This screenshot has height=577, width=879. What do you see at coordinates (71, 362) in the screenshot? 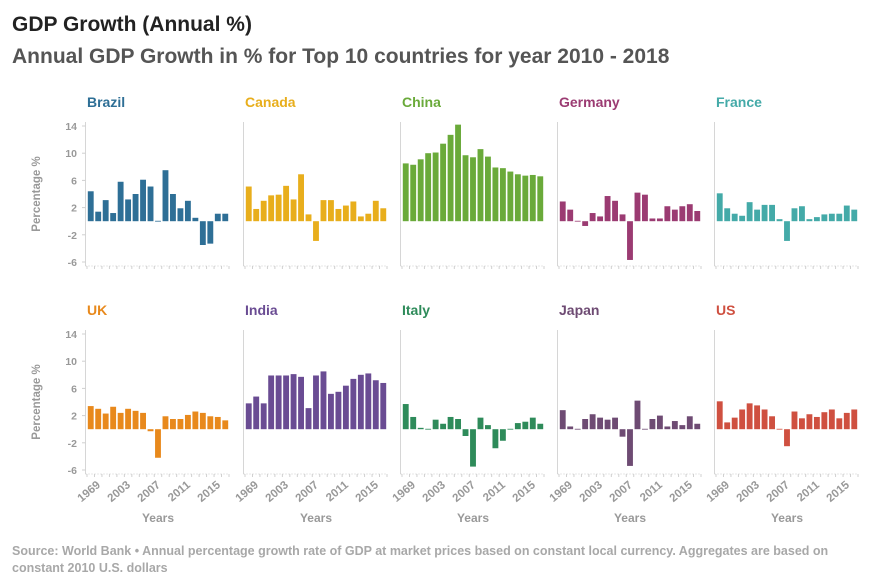
I see `y-tick-label: 10` at bounding box center [71, 362].